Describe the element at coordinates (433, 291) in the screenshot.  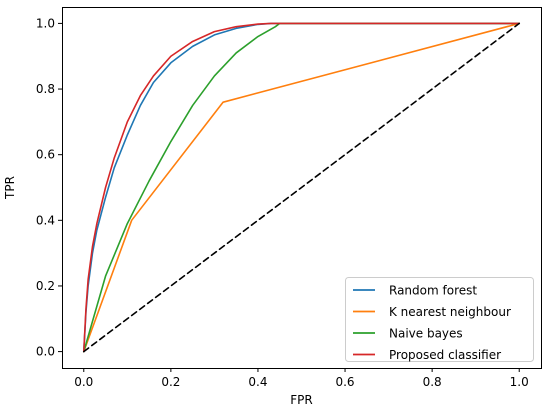
I see `legend-label-random-forest: Random forest` at that location.